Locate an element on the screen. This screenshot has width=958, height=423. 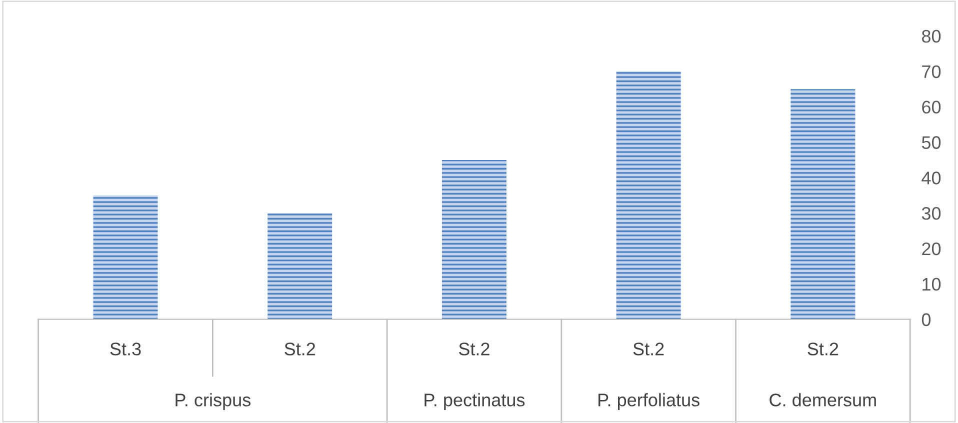
y-tick-label: 10 is located at coordinates (931, 284).